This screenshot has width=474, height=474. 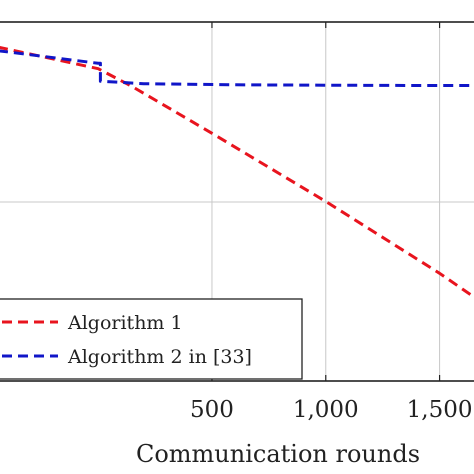 What do you see at coordinates (440, 410) in the screenshot?
I see `x-tick-label-2: 1,500` at bounding box center [440, 410].